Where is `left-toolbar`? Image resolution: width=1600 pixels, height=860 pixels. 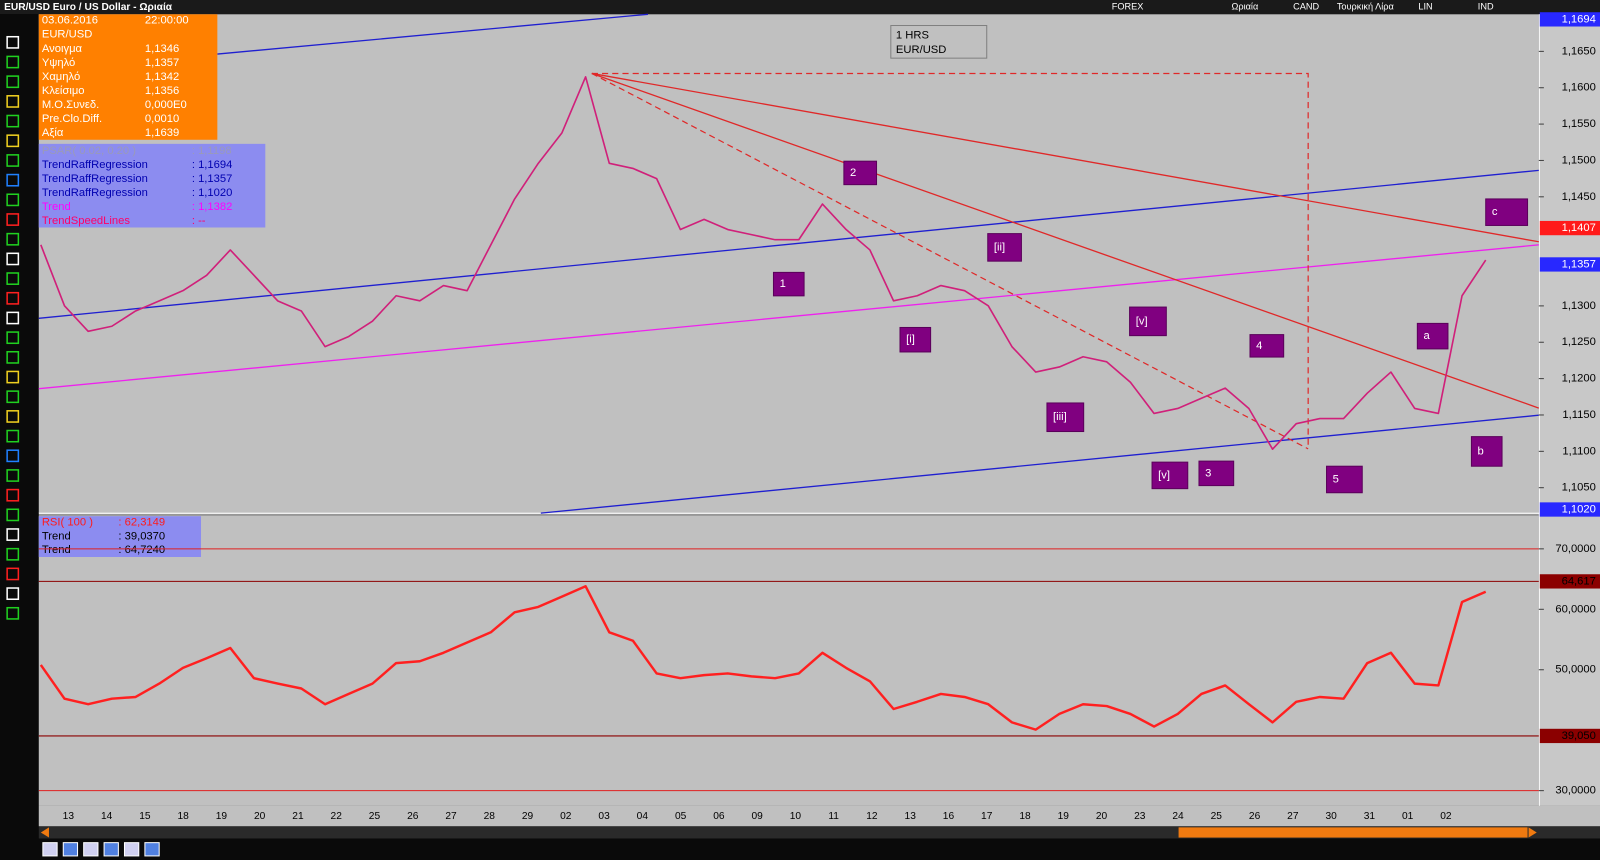
left-toolbar is located at coordinates (19, 437).